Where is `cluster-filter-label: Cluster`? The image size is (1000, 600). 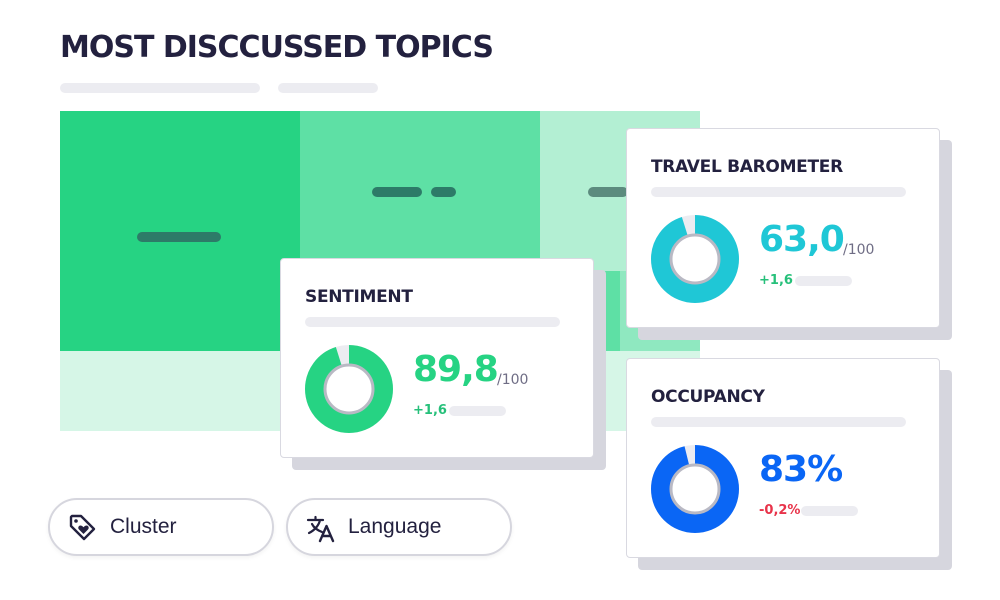
cluster-filter-label: Cluster is located at coordinates (143, 526).